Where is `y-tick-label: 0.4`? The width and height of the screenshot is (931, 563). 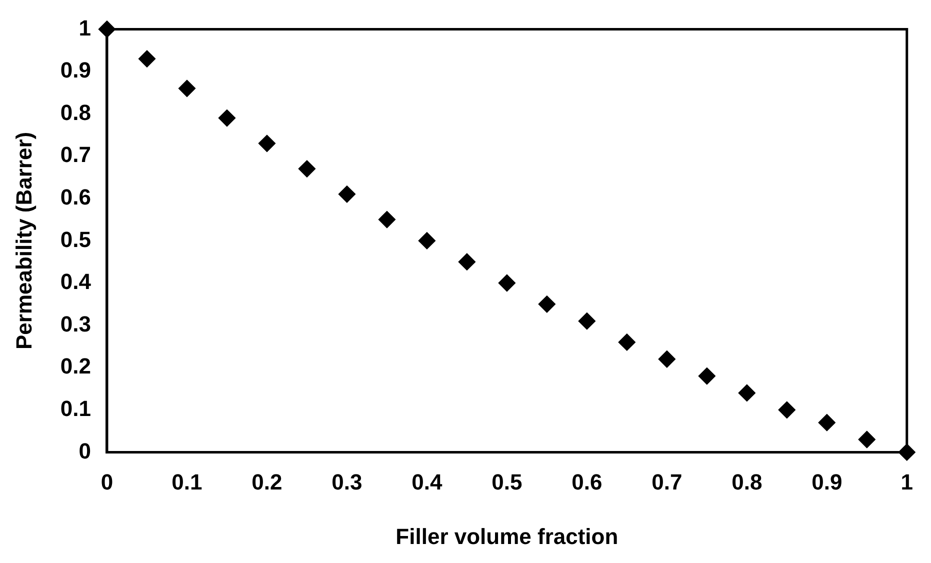
y-tick-label: 0.4 is located at coordinates (76, 281).